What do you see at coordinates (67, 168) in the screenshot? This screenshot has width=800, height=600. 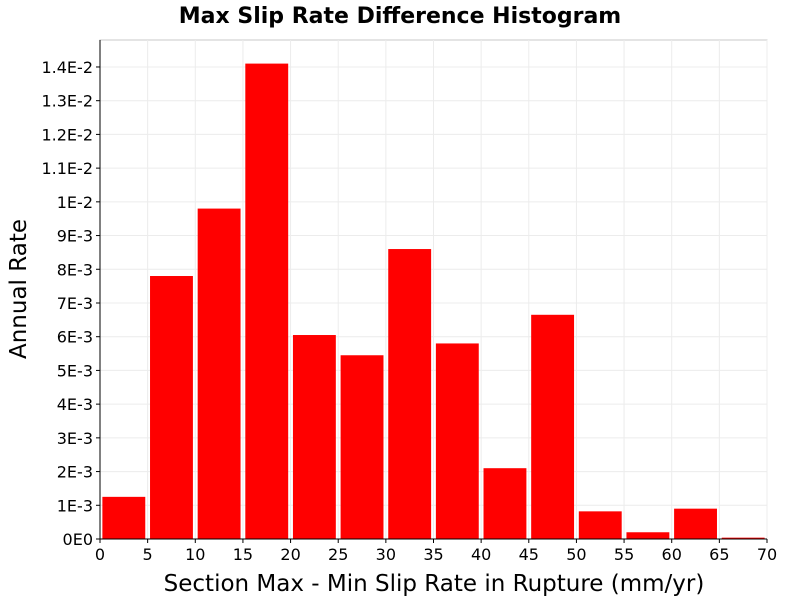 I see `y-tick-label: 1.1E-2` at bounding box center [67, 168].